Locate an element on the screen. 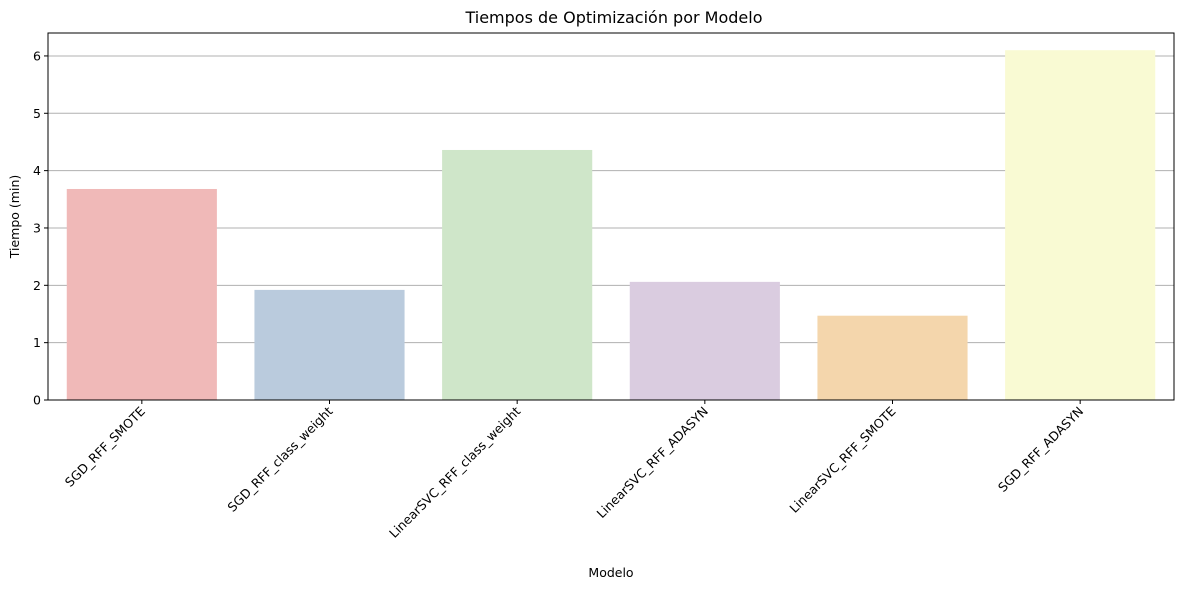 This screenshot has height=590, width=1189. y-axis-ticks: 0 1 2 3 4 5 6 is located at coordinates (40, 228).